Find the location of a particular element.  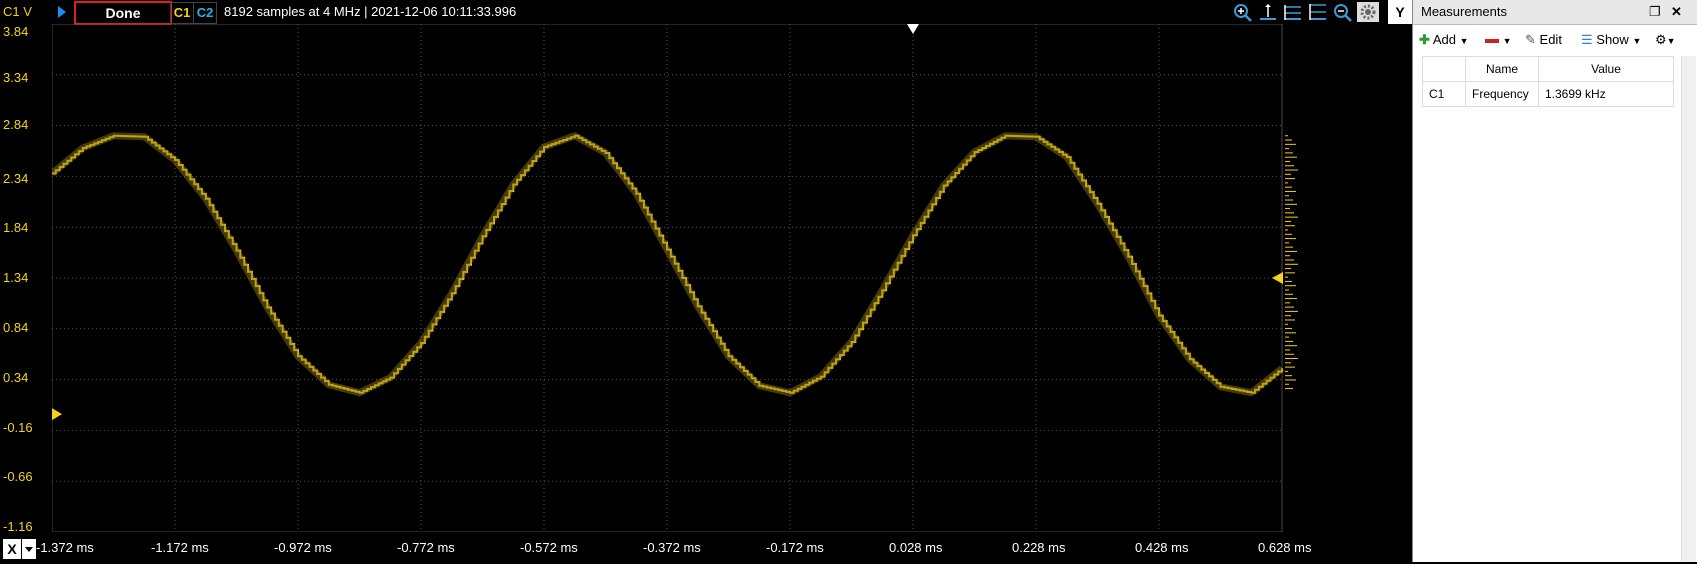

y-tick-label: -1.16 is located at coordinates (18, 526).